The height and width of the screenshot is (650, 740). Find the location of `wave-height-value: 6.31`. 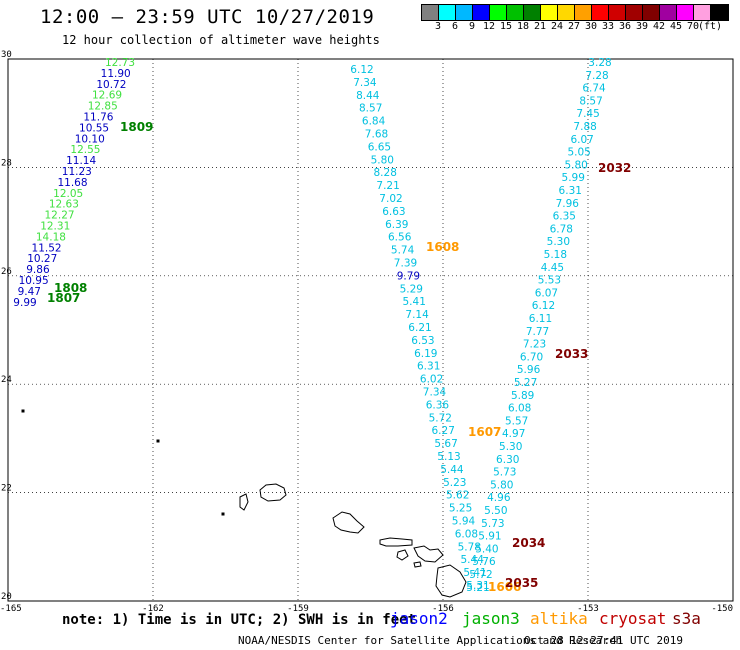

wave-height-value: 6.31 is located at coordinates (428, 367).